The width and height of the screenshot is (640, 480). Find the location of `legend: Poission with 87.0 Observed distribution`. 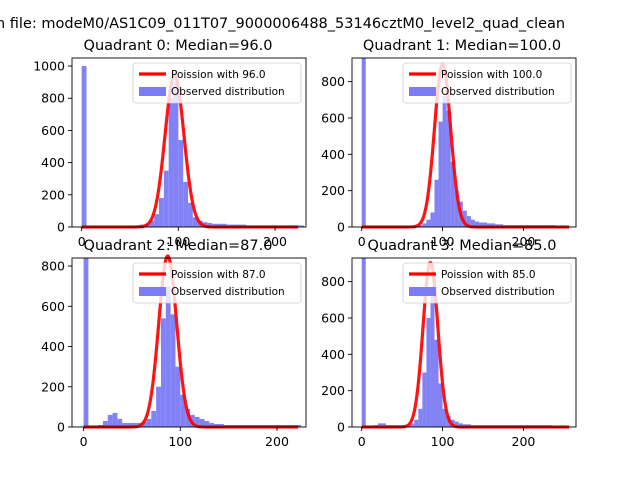

legend: Poission with 87.0 Observed distribution is located at coordinates (217, 283).